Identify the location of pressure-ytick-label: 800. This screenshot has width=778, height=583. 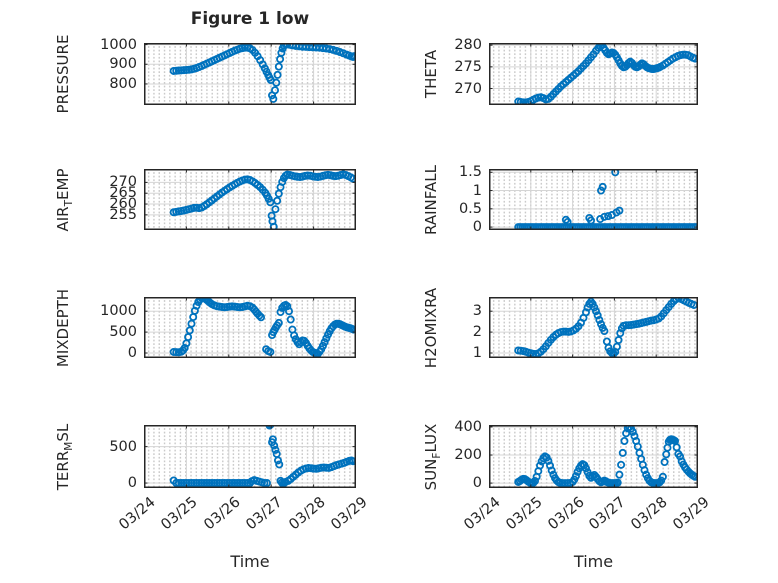
(123, 83).